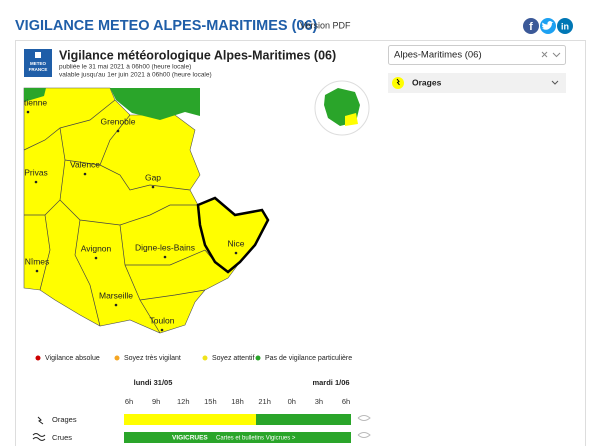 Image resolution: width=600 pixels, height=446 pixels. I want to click on pdf-link: Version PDF, so click(325, 25).